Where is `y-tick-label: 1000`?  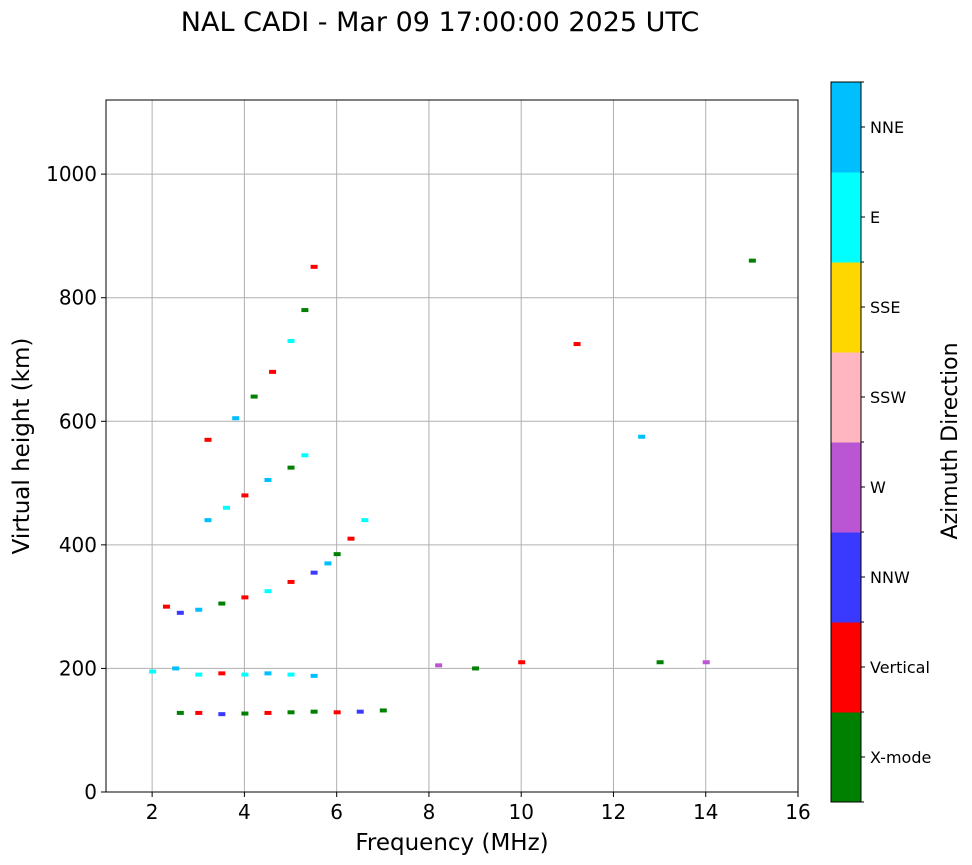 y-tick-label: 1000 is located at coordinates (71, 174).